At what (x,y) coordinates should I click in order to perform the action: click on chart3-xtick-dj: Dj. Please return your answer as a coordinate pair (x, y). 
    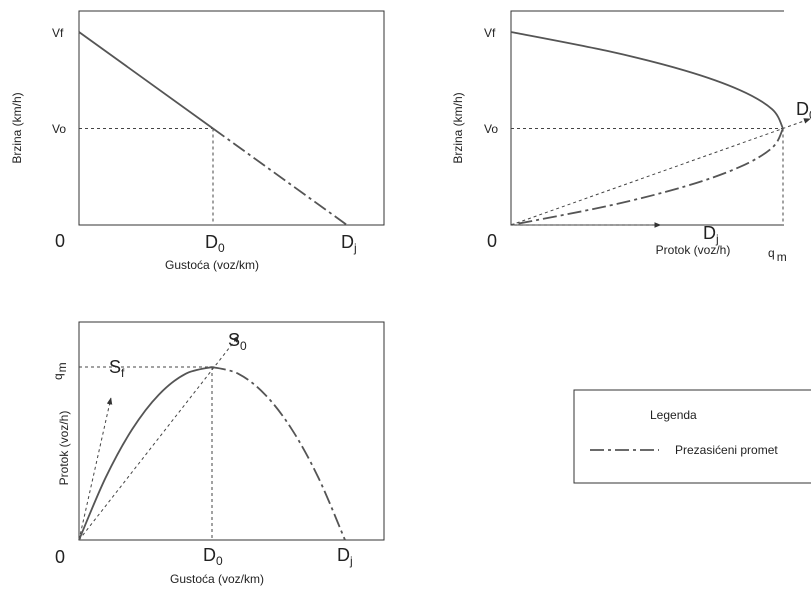
    Looking at the image, I should click on (345, 556).